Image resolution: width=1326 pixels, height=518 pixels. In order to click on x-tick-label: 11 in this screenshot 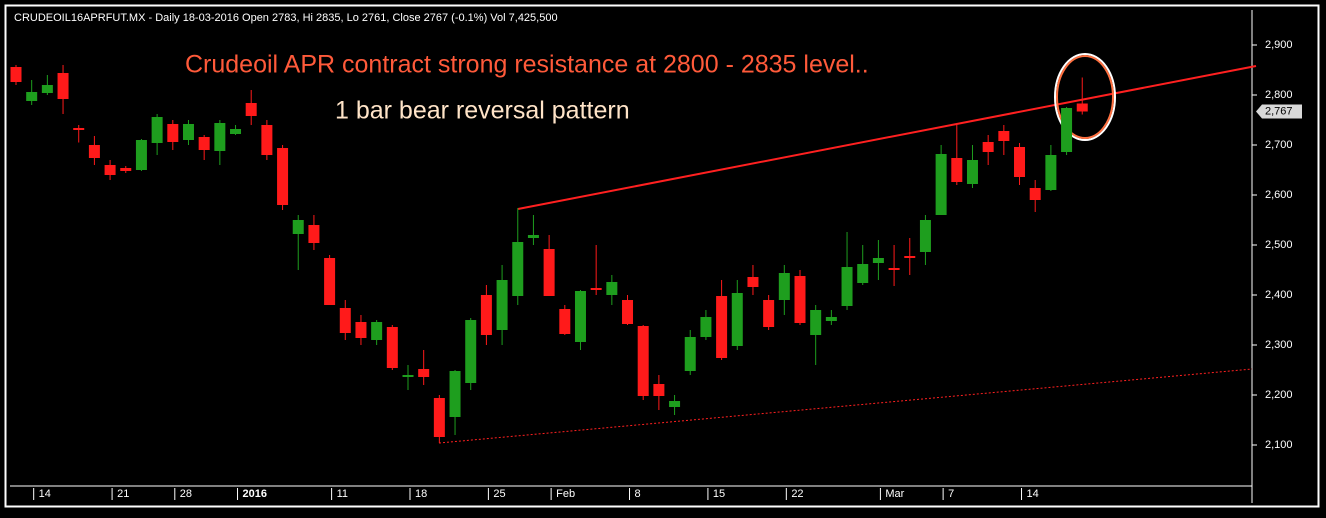, I will do `click(342, 494)`.